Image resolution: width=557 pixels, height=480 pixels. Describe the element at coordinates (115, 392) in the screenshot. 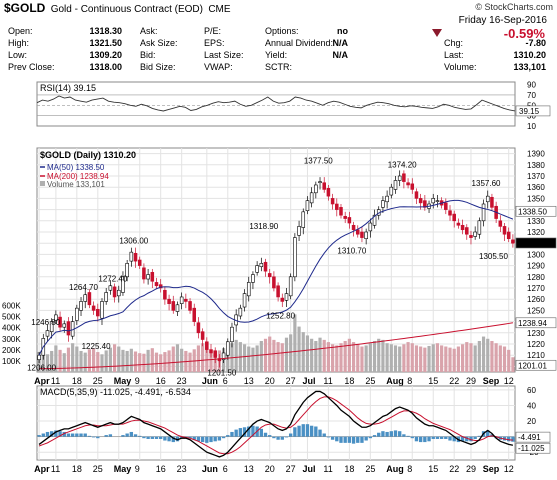

I see `macd-legend: MACD(5,35,9) -11.025, -4.491, -6.534` at that location.